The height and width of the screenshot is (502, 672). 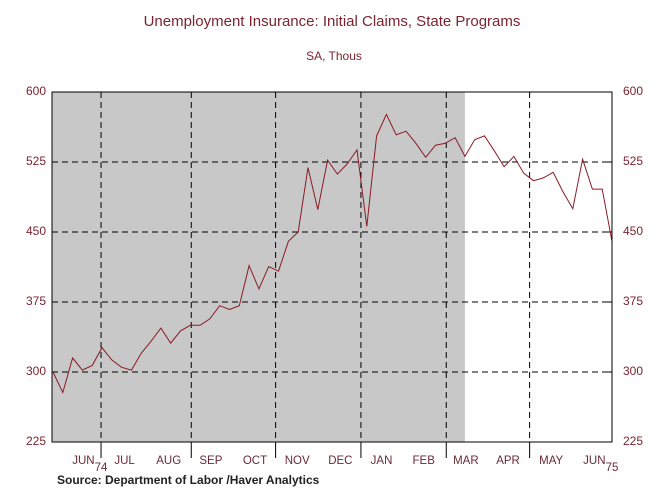 I want to click on y2-tick-label: 225, so click(x=633, y=441).